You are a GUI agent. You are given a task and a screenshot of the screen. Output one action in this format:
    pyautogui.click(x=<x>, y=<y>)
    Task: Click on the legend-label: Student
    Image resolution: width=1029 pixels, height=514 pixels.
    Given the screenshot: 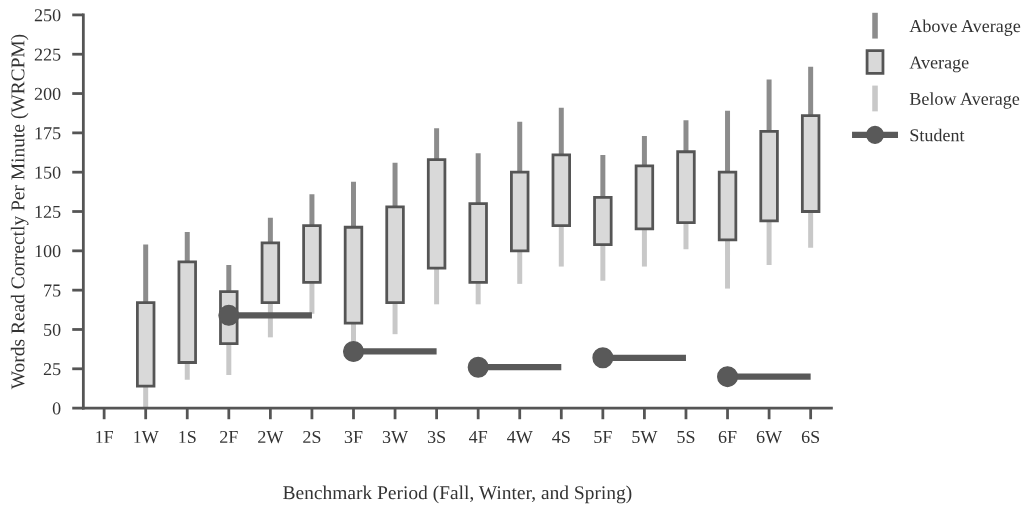 What is the action you would take?
    pyautogui.click(x=937, y=135)
    